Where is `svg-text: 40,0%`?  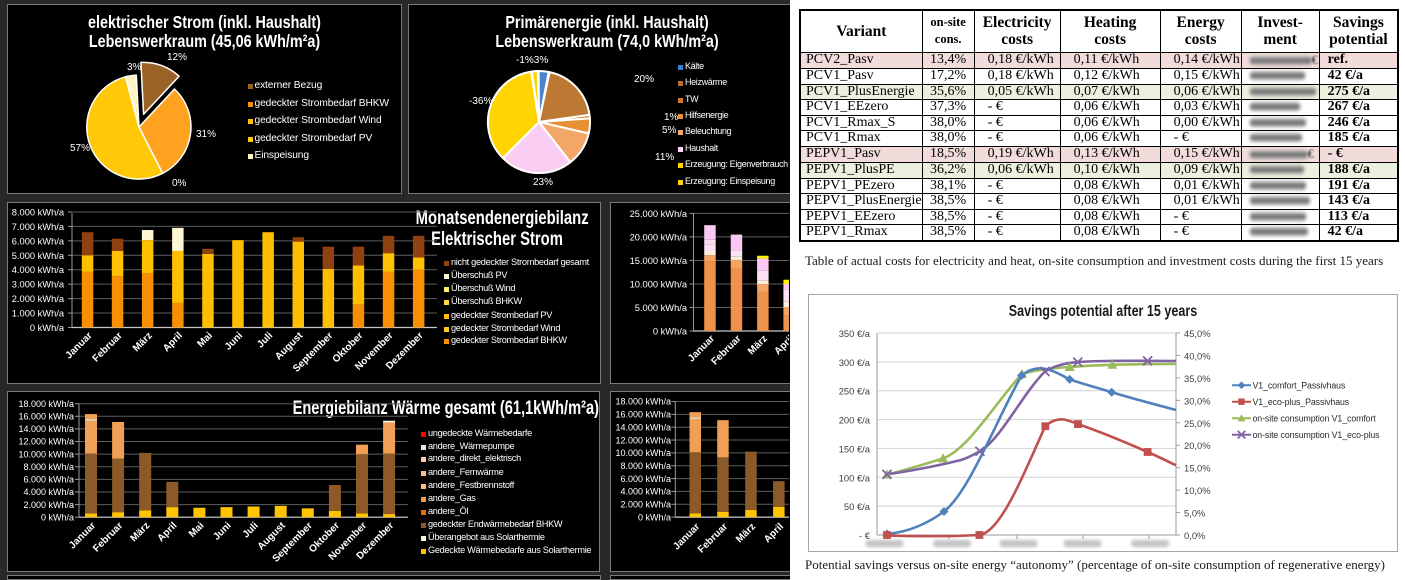
svg-text: 40,0% is located at coordinates (1197, 355).